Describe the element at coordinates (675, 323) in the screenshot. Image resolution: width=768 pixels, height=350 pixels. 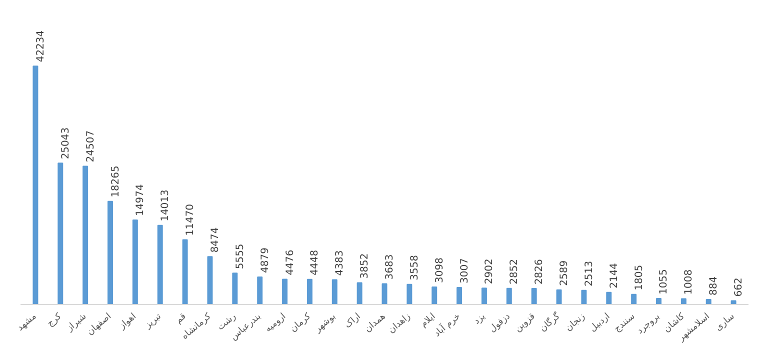
I see `x-tick-label: کاشان` at that location.